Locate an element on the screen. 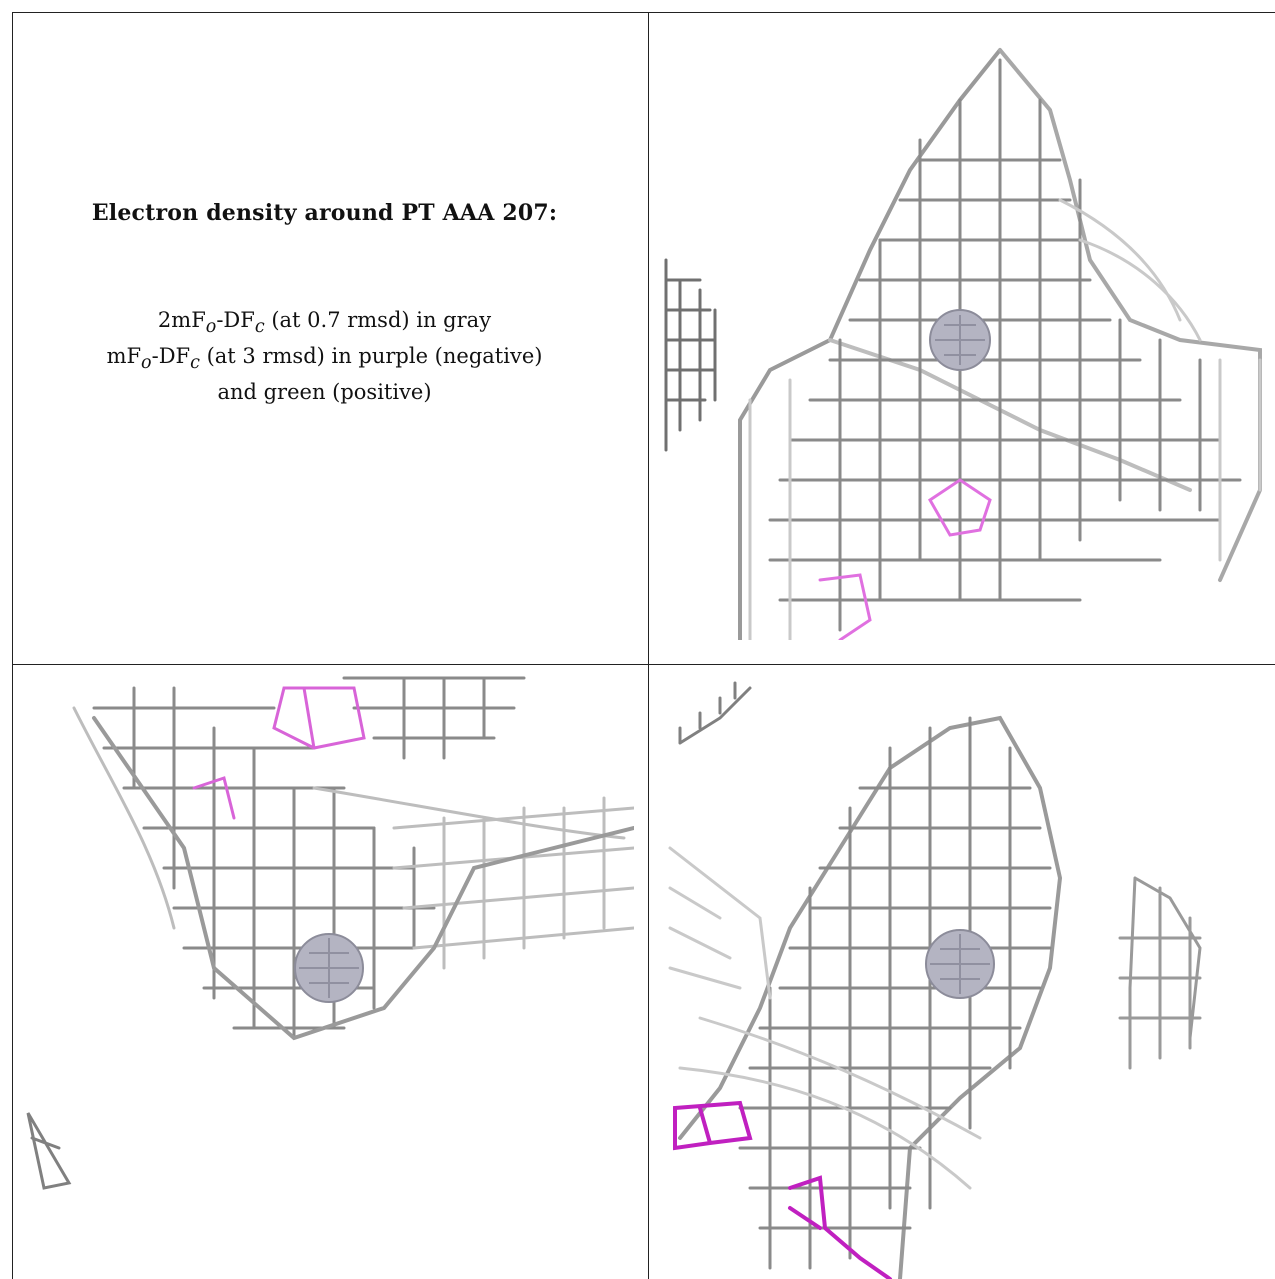  table-border-top is located at coordinates (643, 12).